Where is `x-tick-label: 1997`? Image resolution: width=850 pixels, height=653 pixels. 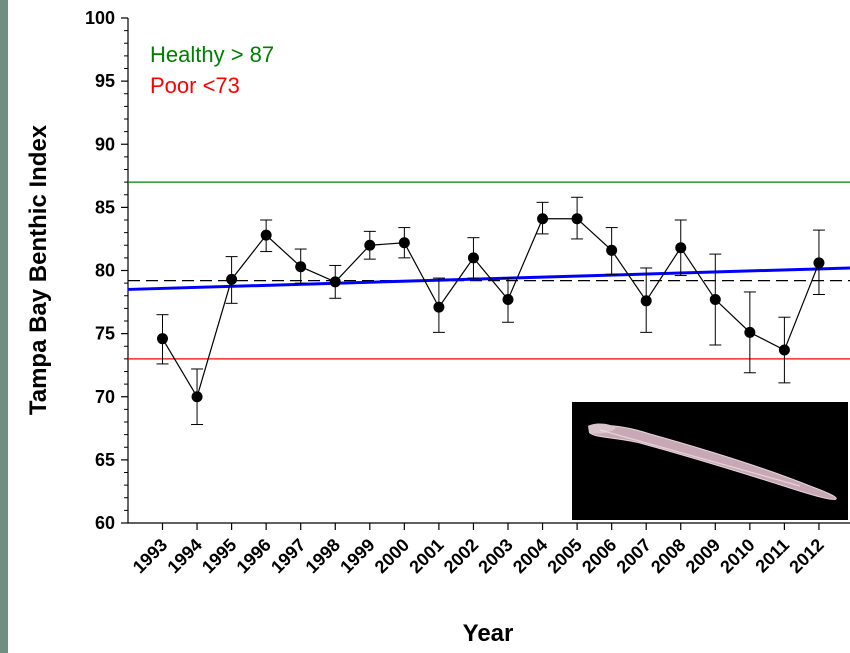 x-tick-label: 1997 is located at coordinates (288, 556).